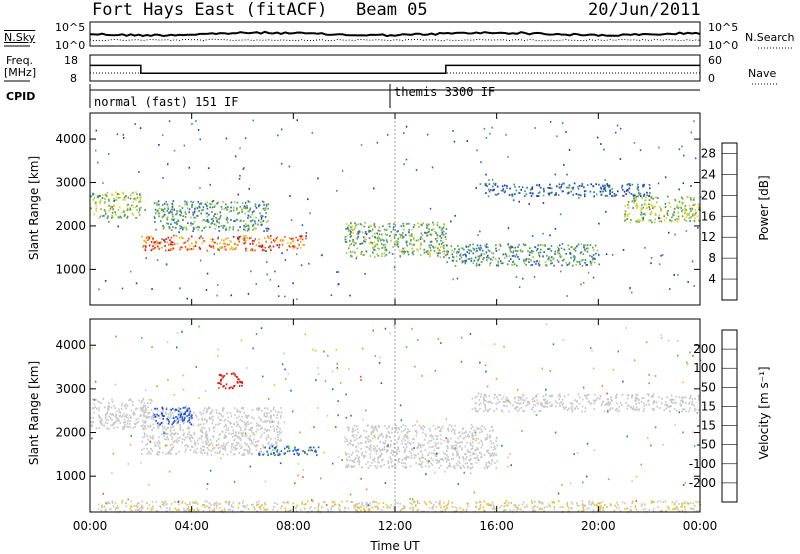 This screenshot has width=800, height=554. What do you see at coordinates (20, 72) in the screenshot?
I see `freq-label-line2: [MHz]` at bounding box center [20, 72].